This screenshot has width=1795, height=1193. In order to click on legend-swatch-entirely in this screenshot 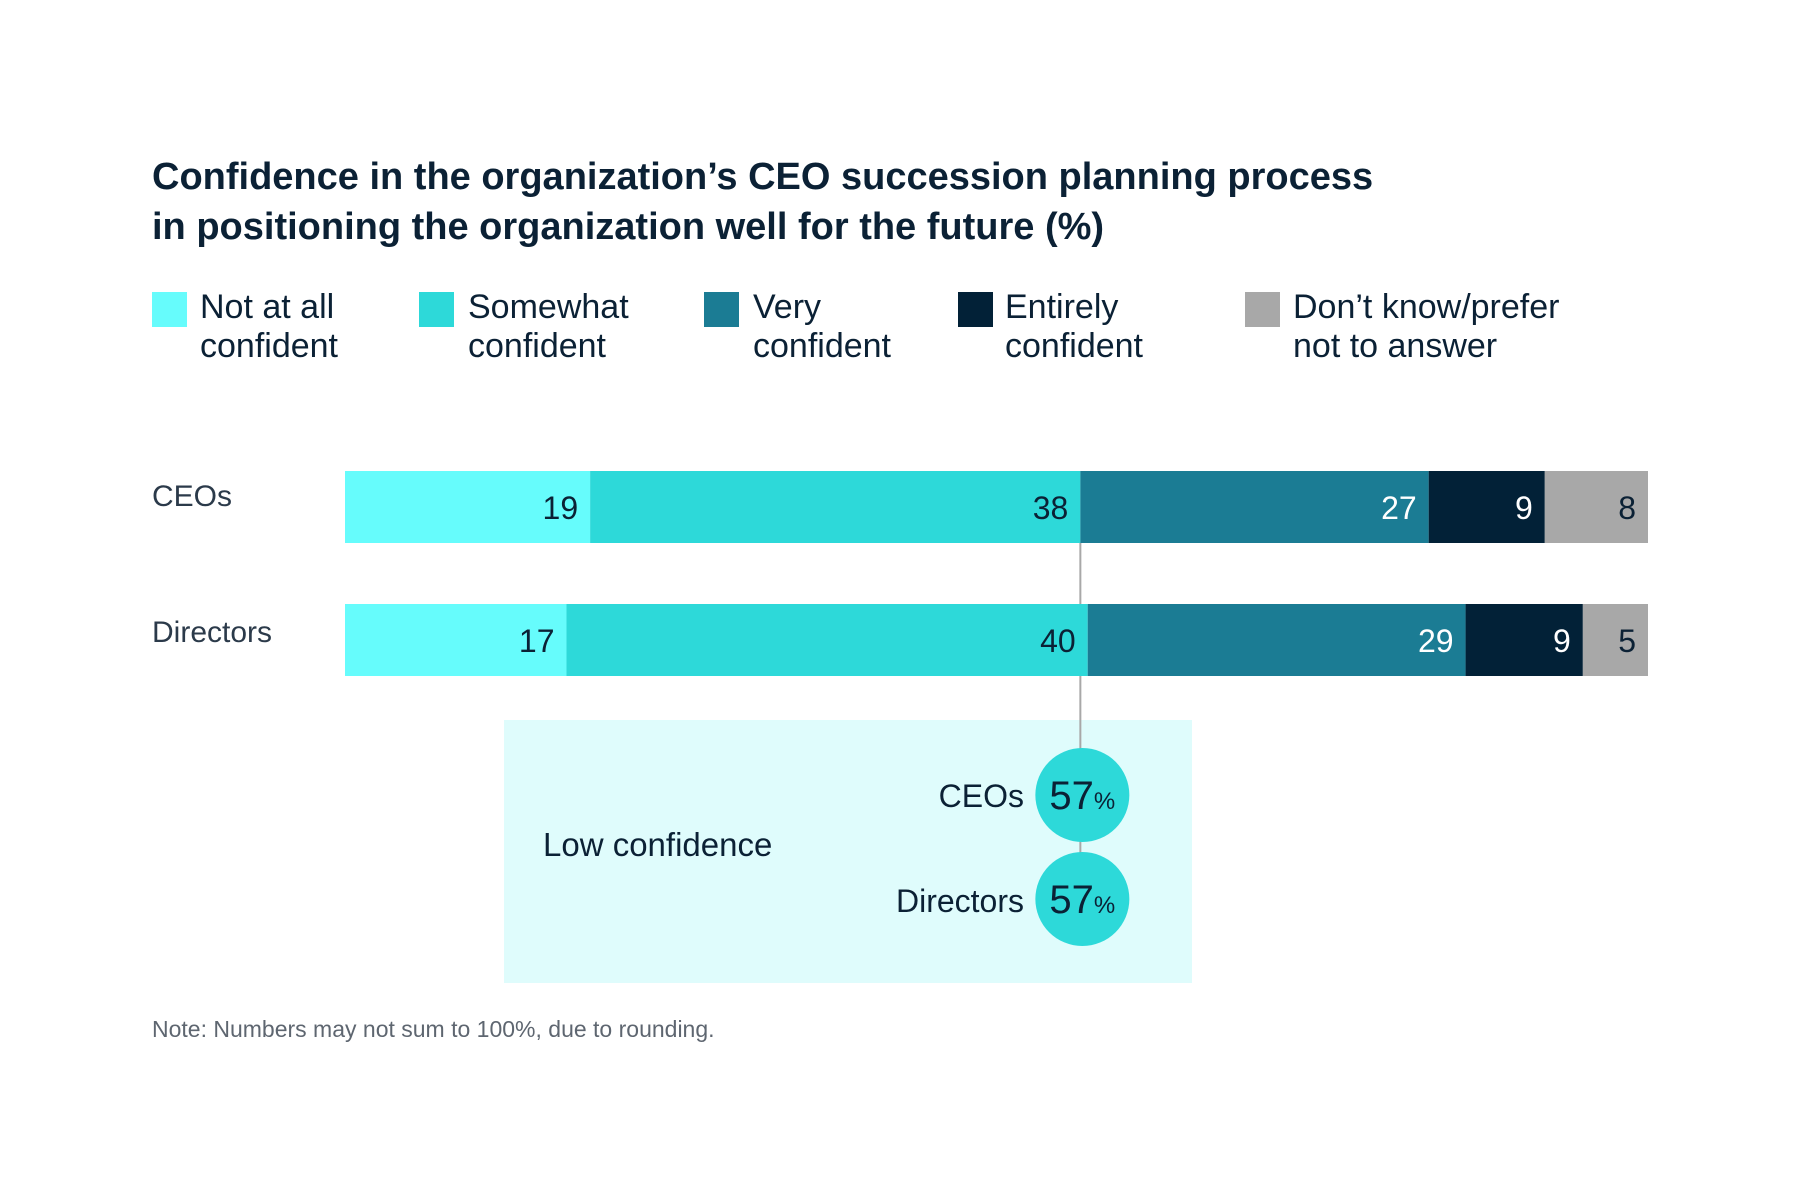, I will do `click(975, 309)`.